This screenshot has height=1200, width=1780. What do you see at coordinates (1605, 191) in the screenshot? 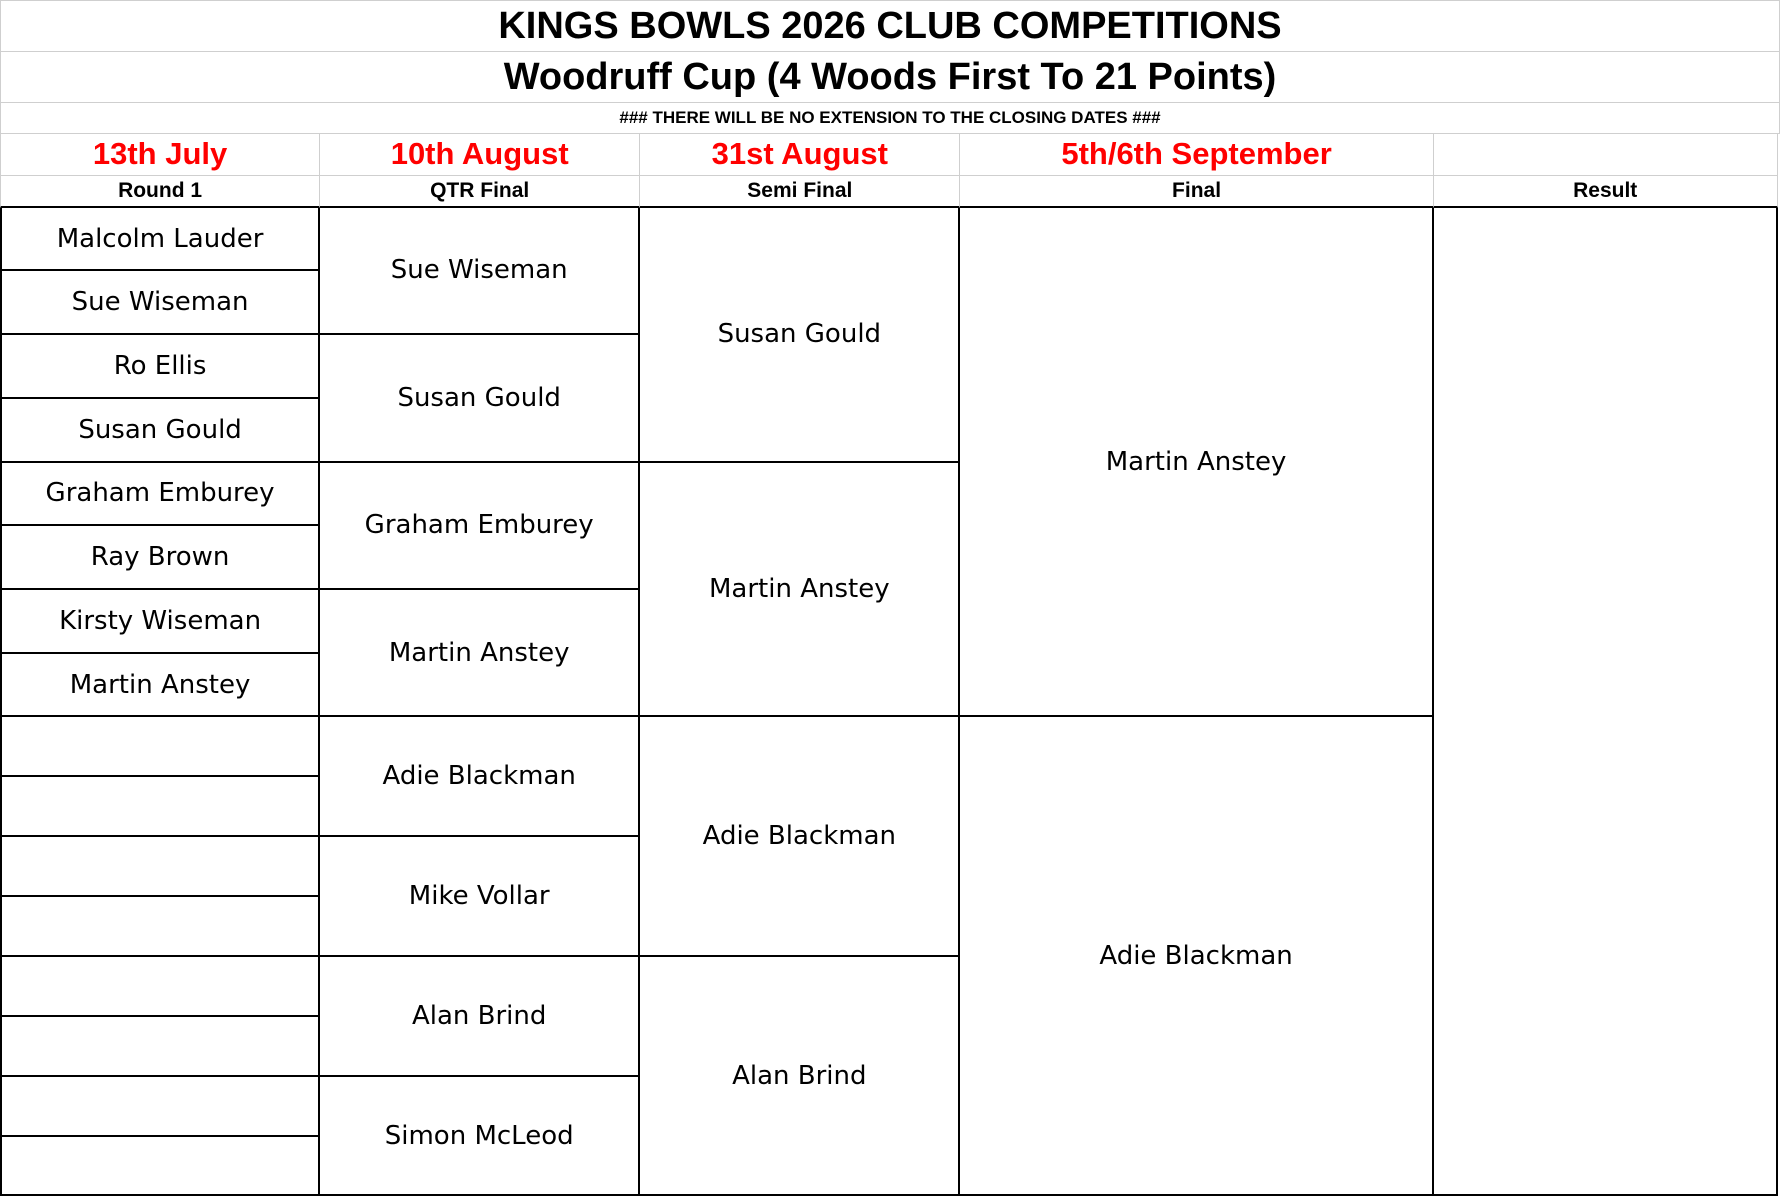
I see `round-label: Result` at bounding box center [1605, 191].